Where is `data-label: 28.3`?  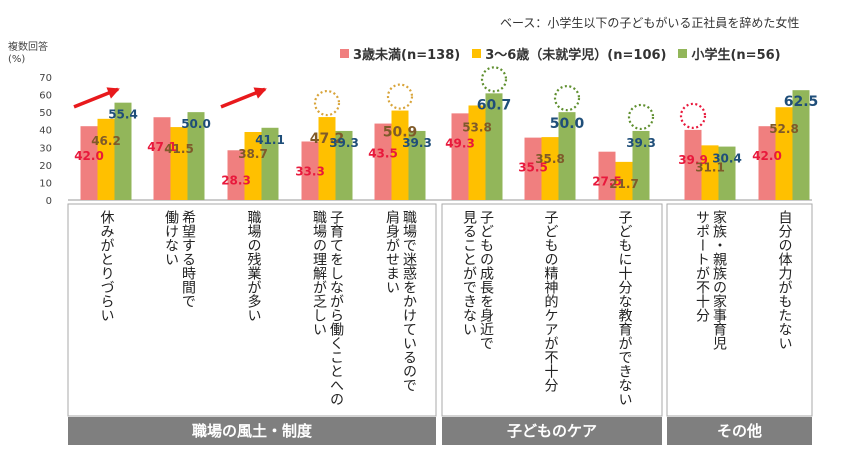 data-label: 28.3 is located at coordinates (236, 180).